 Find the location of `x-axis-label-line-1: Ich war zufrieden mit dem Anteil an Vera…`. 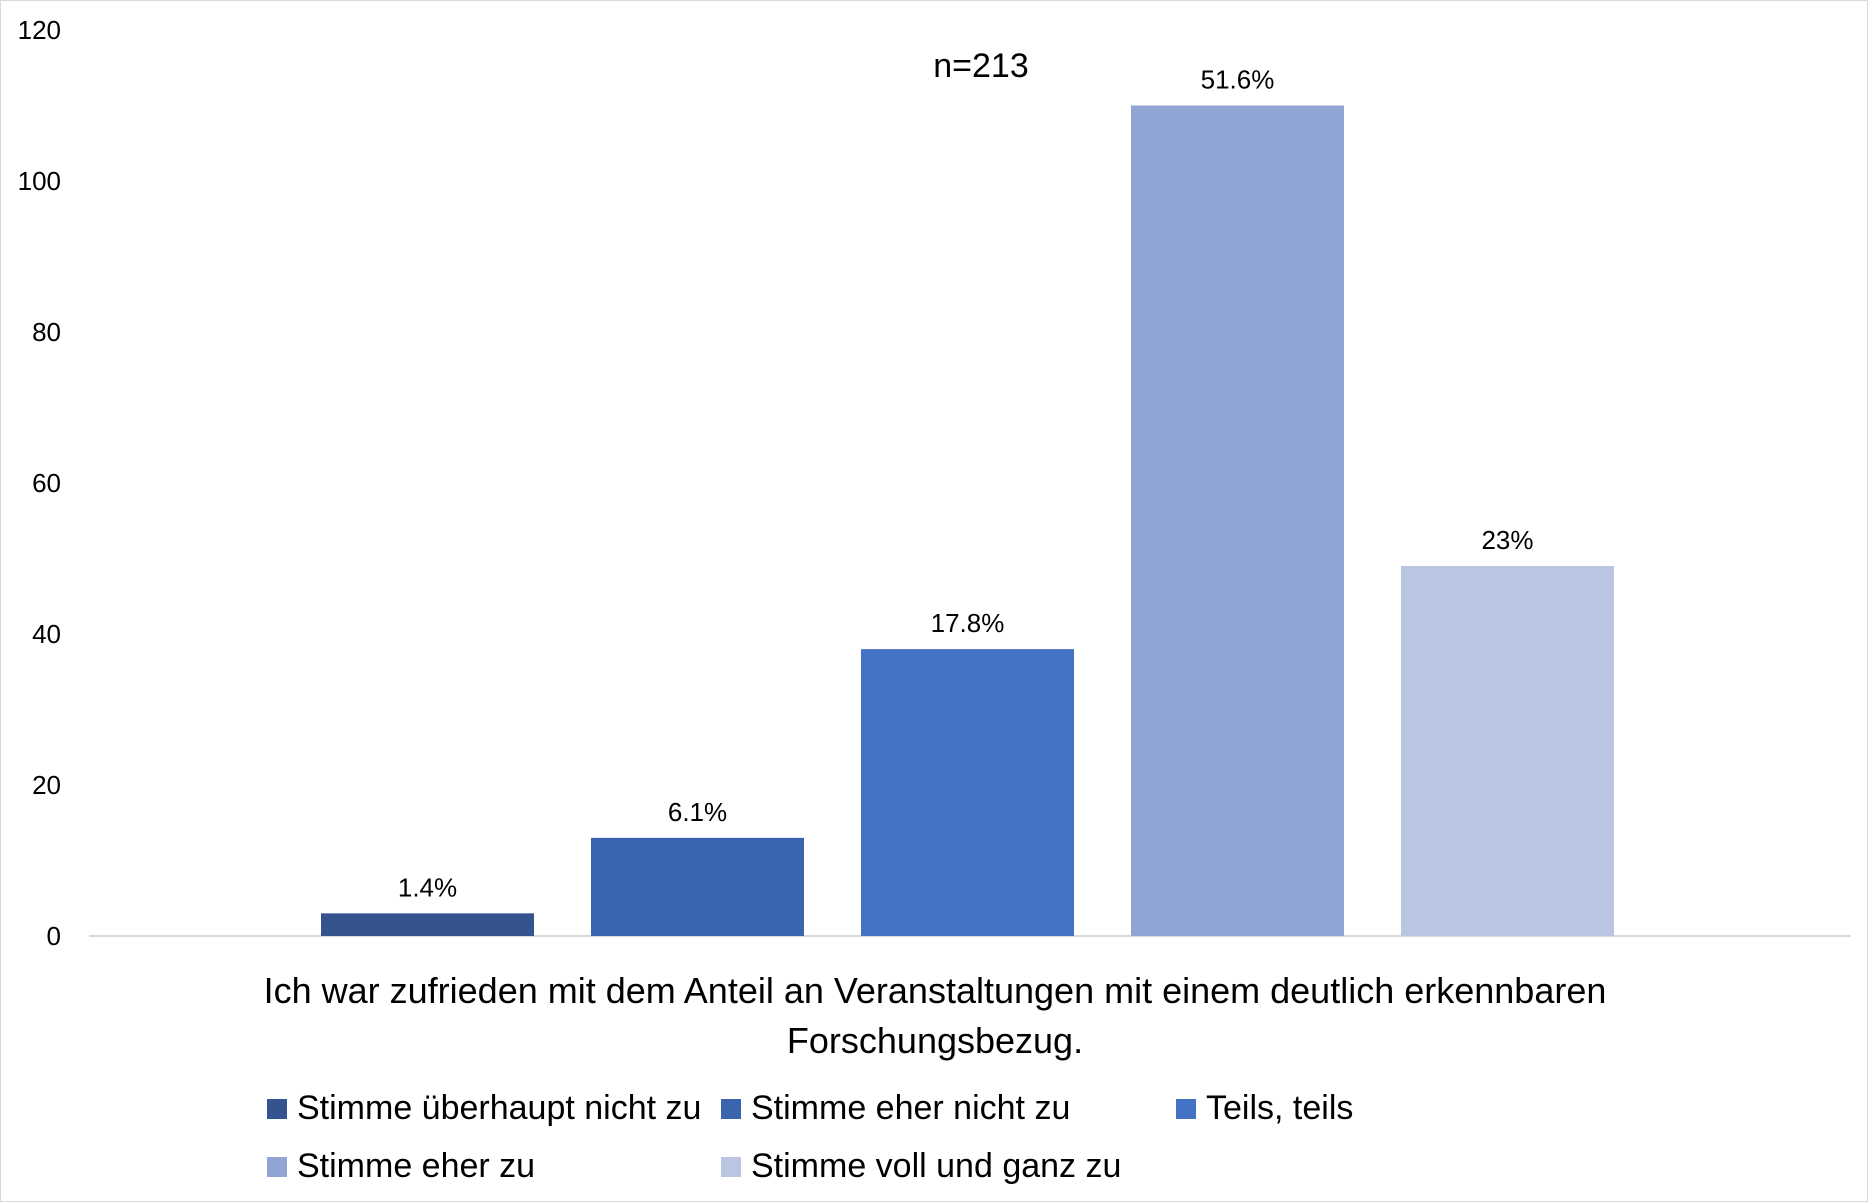

x-axis-label-line-1: Ich war zufrieden mit dem Anteil an Vera… is located at coordinates (935, 990).